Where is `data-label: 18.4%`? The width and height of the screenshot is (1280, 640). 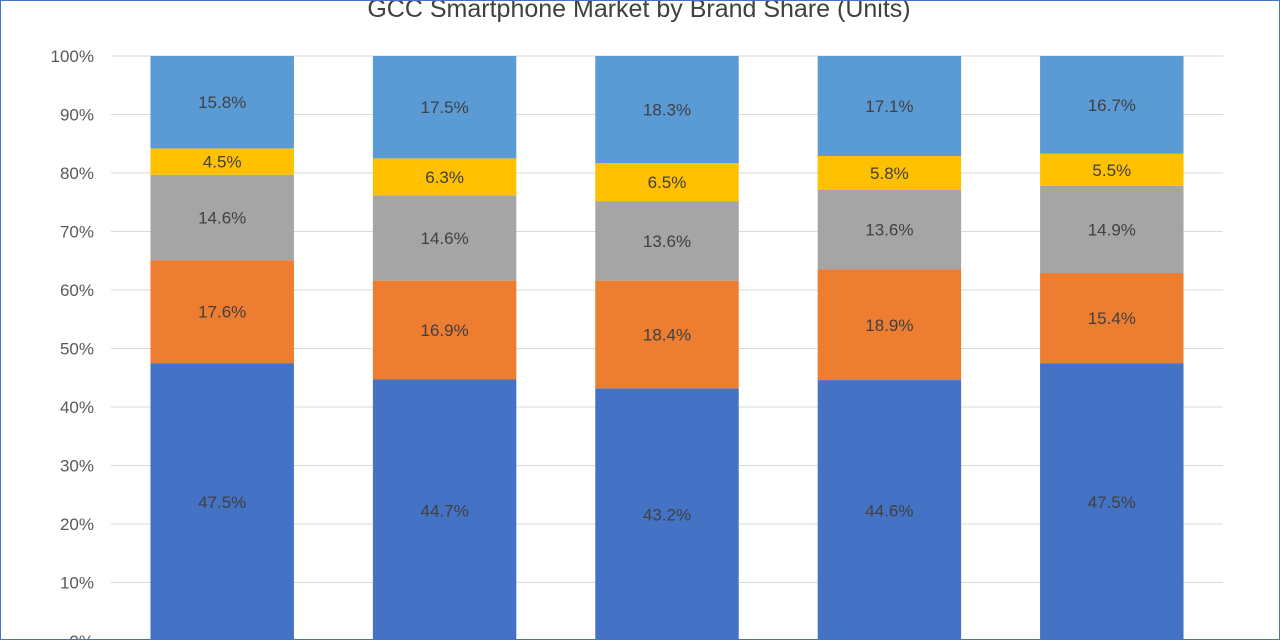 data-label: 18.4% is located at coordinates (667, 334).